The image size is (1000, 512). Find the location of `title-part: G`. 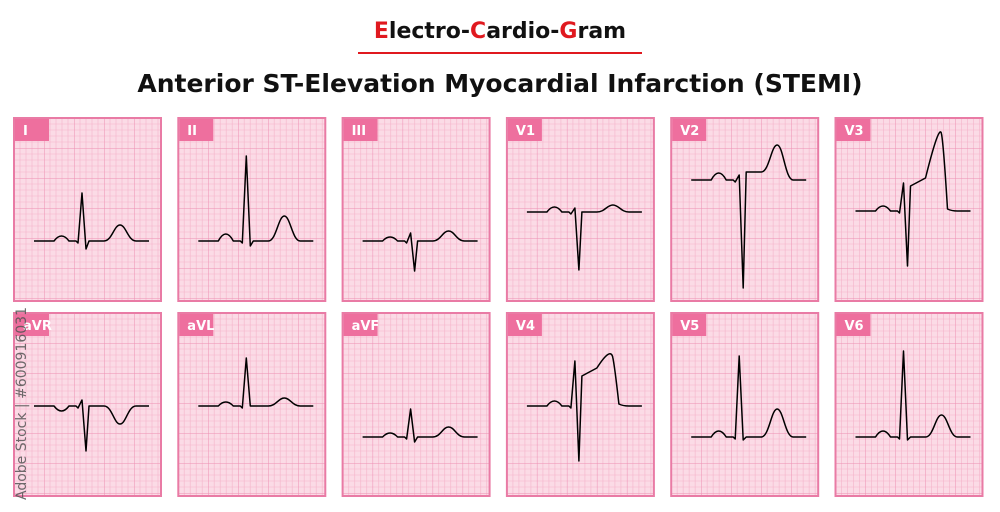

title-part: G is located at coordinates (568, 31).